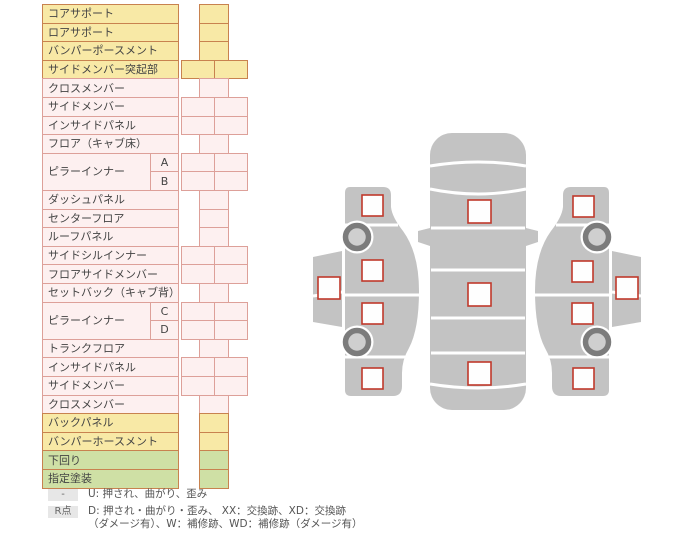  Describe the element at coordinates (110, 32) in the screenshot. I see `part-row-label: ロアサポート` at that location.